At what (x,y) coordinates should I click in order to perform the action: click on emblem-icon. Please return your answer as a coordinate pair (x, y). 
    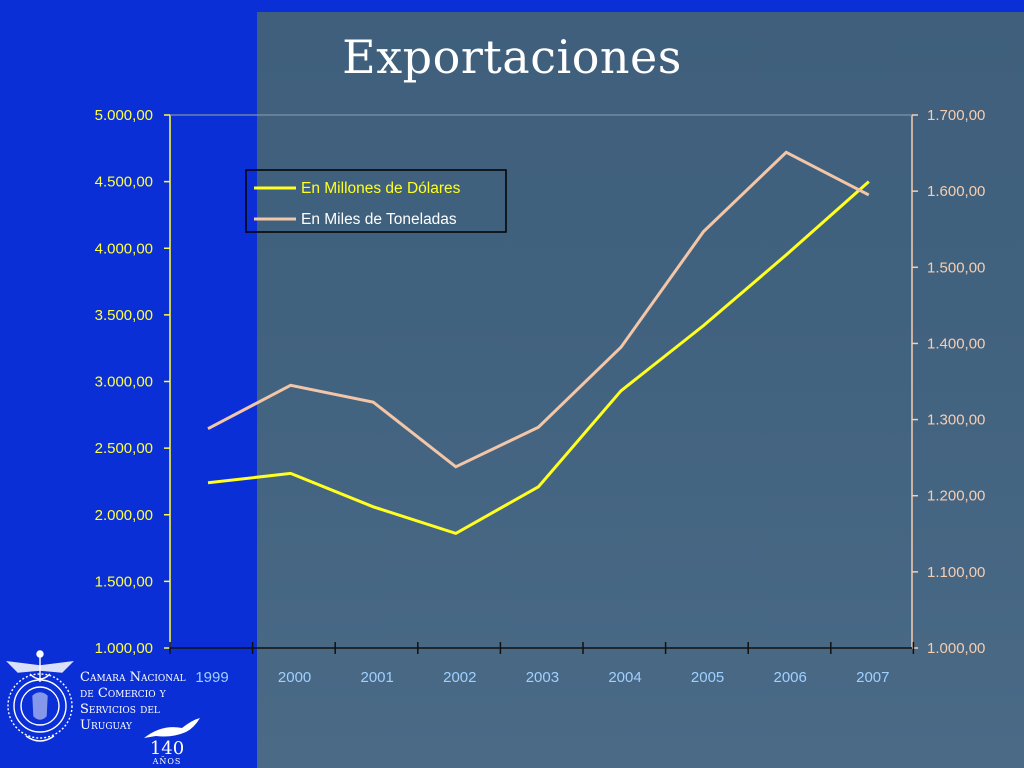
    Looking at the image, I should click on (40, 696).